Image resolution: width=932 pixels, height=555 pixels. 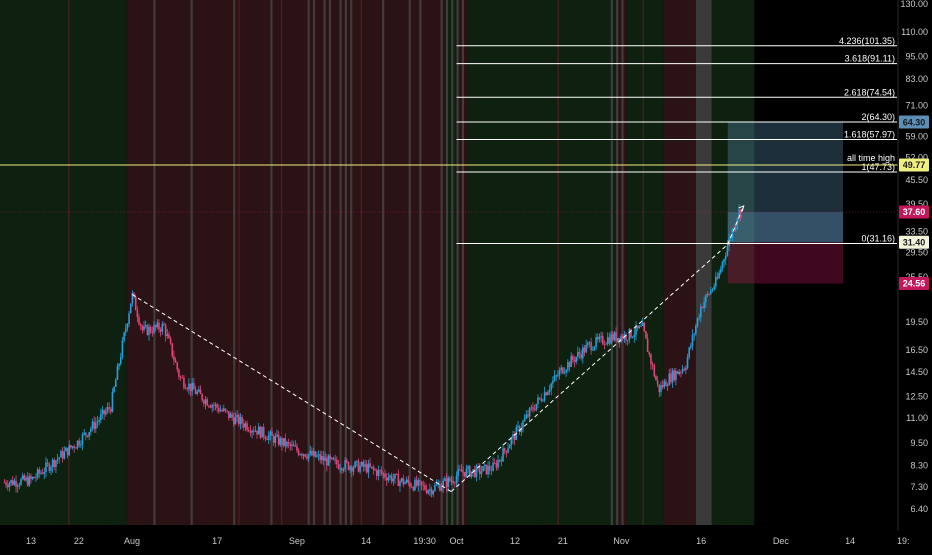 I want to click on time-axis: 13 22 Aug 17 Sep 14 19:30 Oct 12 21 Nov 16 Dec 14 19:, so click(x=468, y=541).